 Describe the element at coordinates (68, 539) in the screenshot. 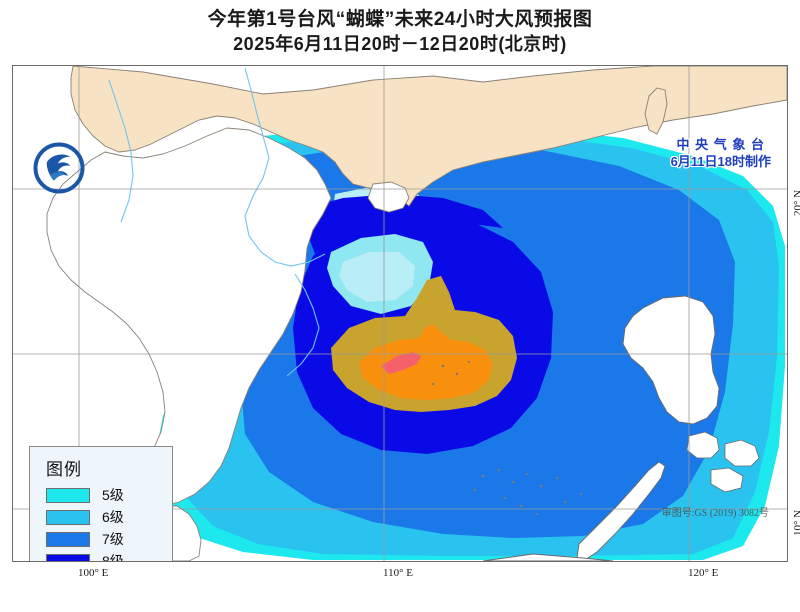

I see `legend-swatch-level7` at that location.